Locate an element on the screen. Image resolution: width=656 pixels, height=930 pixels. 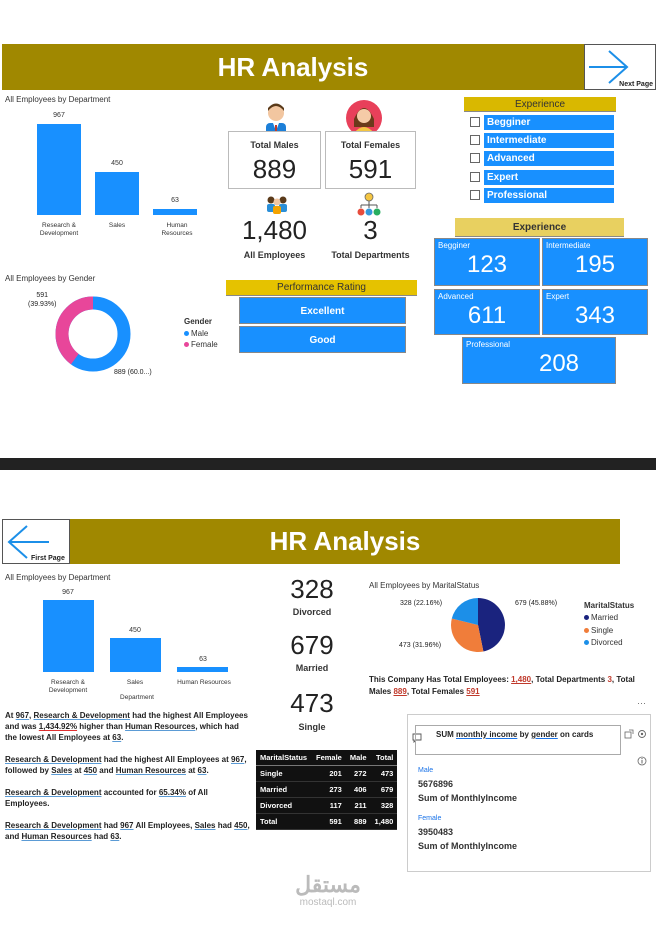
bar2-label-rd: Research & Development is located at coordinates (68, 687).